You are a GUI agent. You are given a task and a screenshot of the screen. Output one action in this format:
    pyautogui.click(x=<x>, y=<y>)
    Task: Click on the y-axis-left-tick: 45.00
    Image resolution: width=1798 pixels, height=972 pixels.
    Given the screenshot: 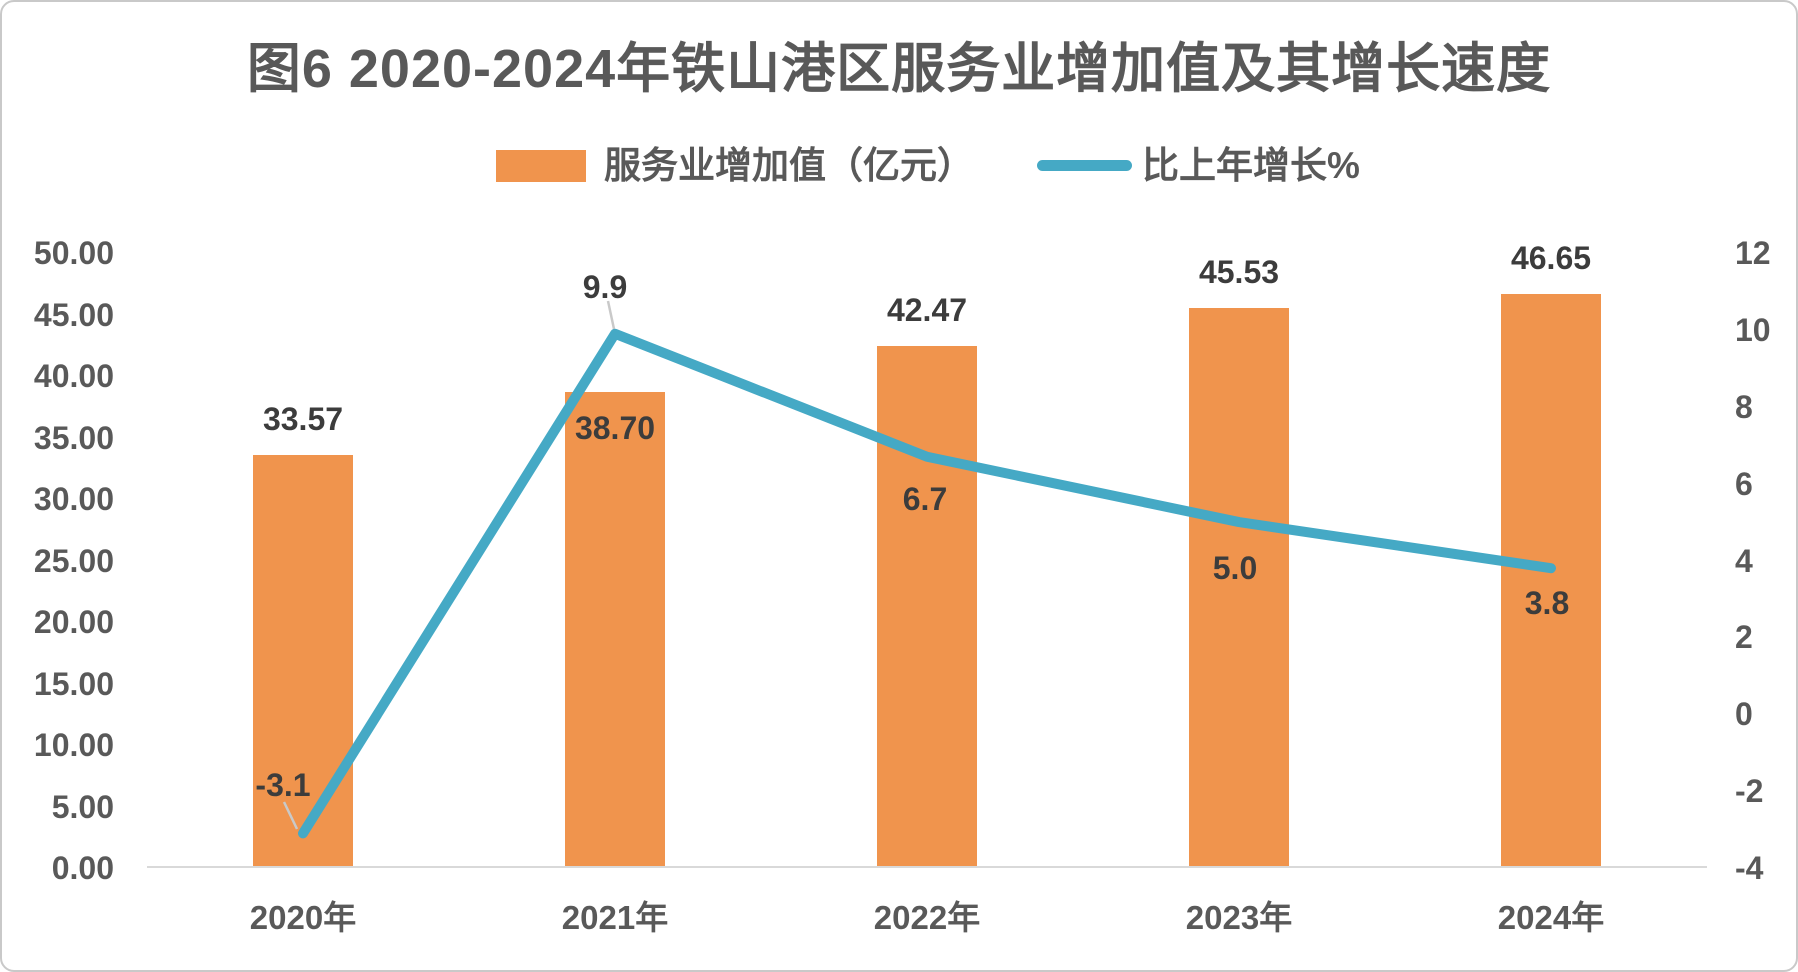 What is the action you would take?
    pyautogui.click(x=73, y=314)
    